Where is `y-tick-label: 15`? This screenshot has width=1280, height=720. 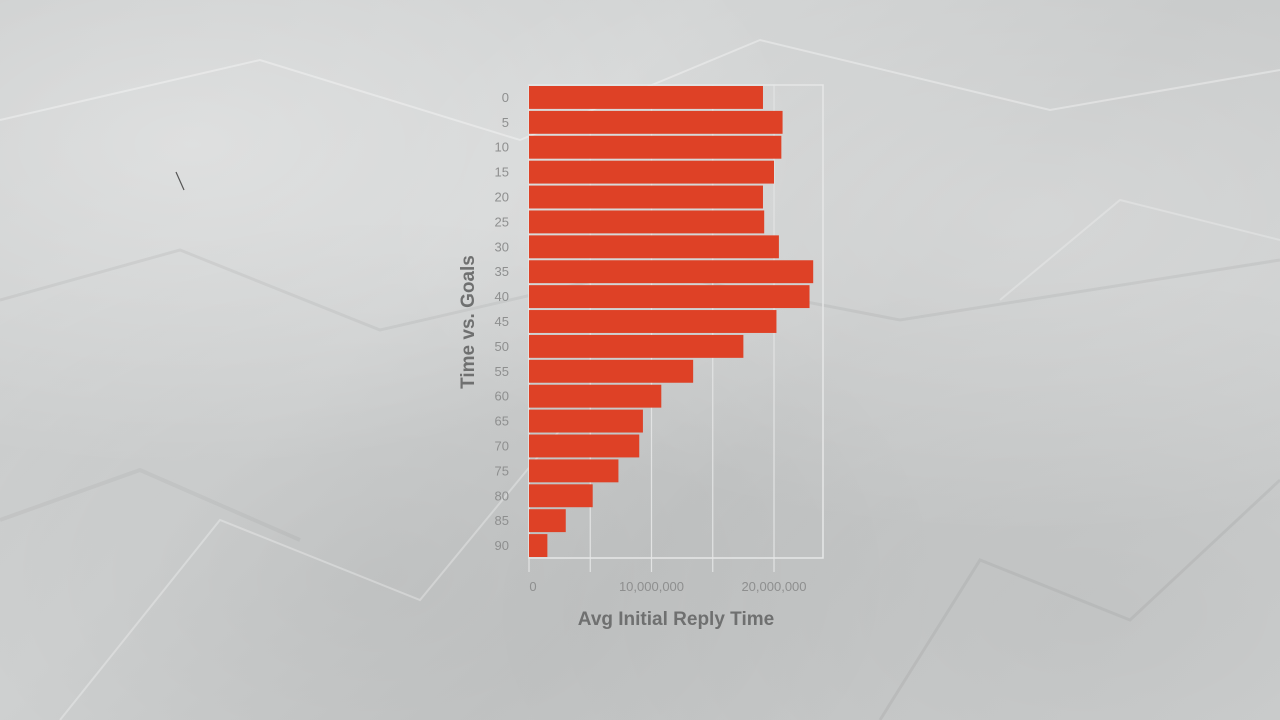
y-tick-label: 15 is located at coordinates (502, 172).